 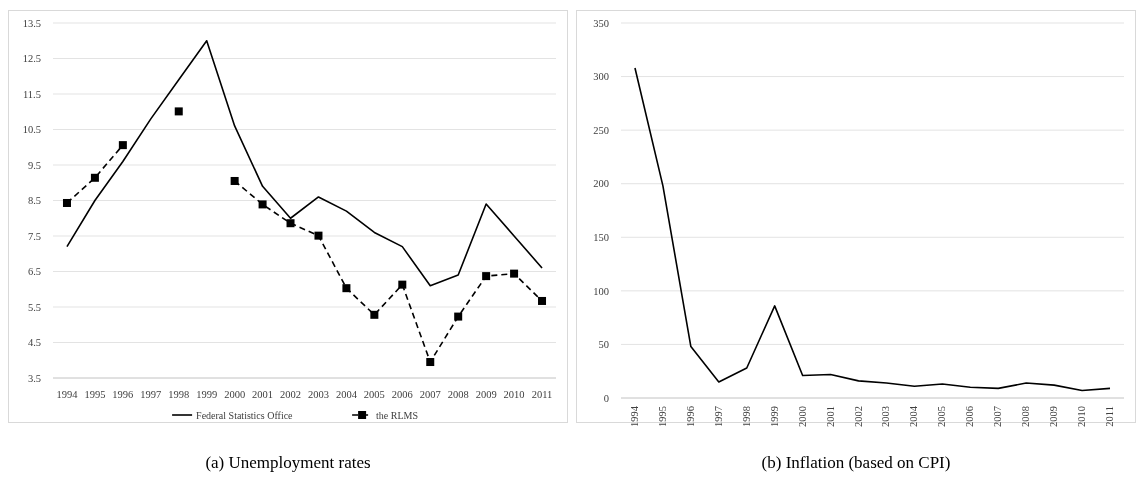 What do you see at coordinates (856, 462) in the screenshot?
I see `text: (b) Inflation (based on CPI)` at bounding box center [856, 462].